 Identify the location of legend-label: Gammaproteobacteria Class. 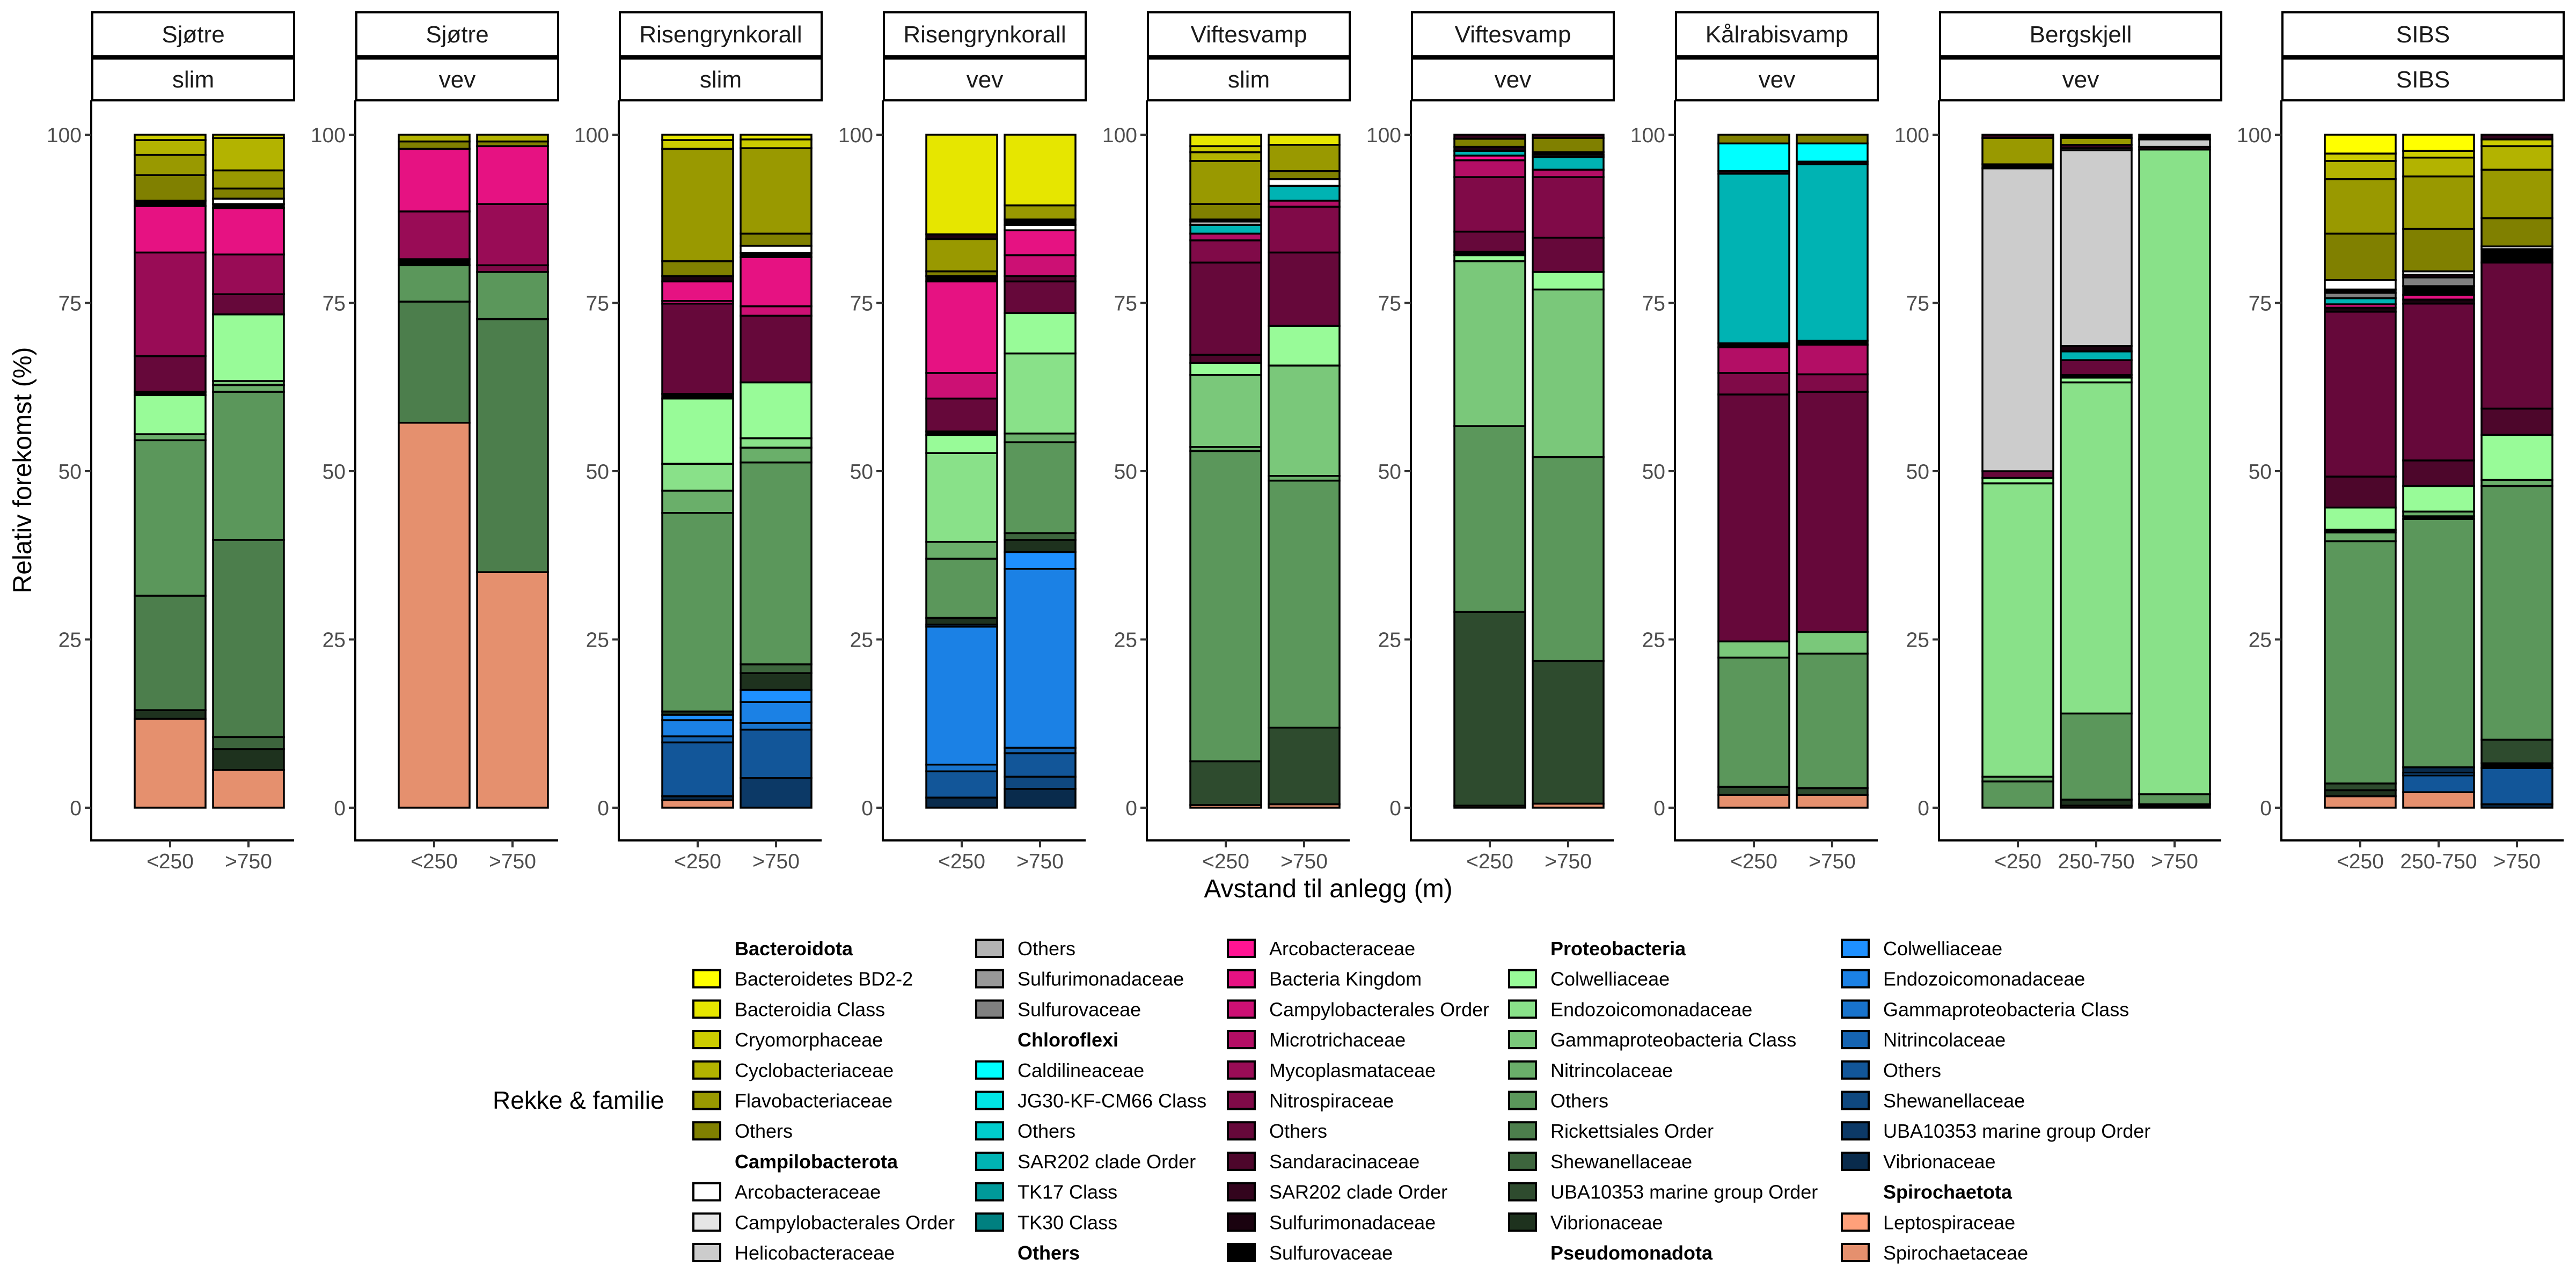
(1673, 1040).